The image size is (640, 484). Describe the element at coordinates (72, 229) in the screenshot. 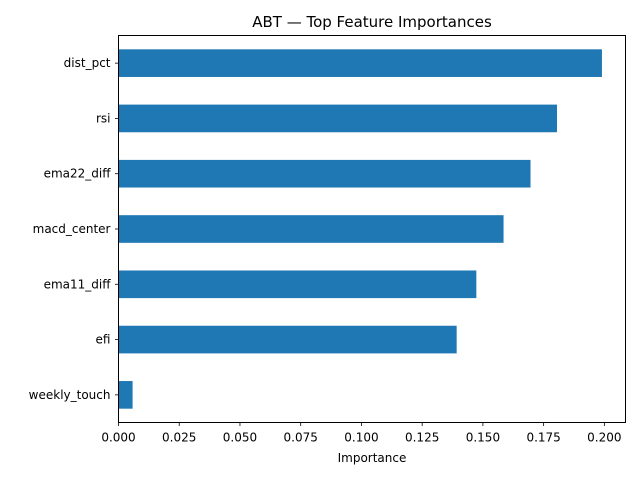

I see `y-tick-label: macd_center` at that location.